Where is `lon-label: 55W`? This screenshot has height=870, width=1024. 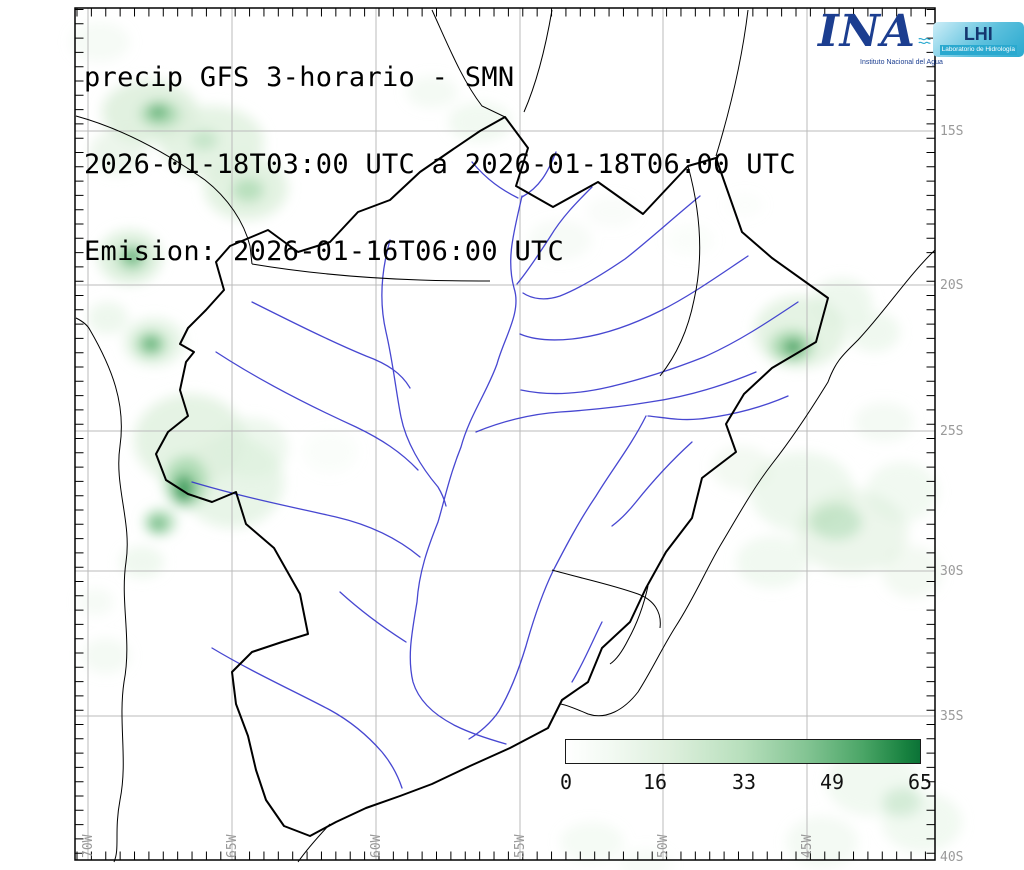
lon-label: 55W is located at coordinates (520, 846).